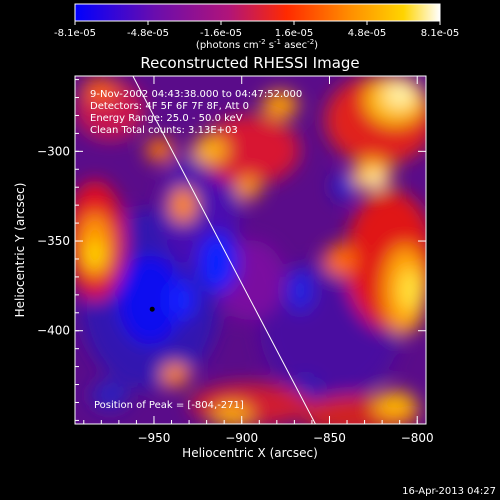 The width and height of the screenshot is (500, 500). I want to click on x-tick-label: −950, so click(153, 438).